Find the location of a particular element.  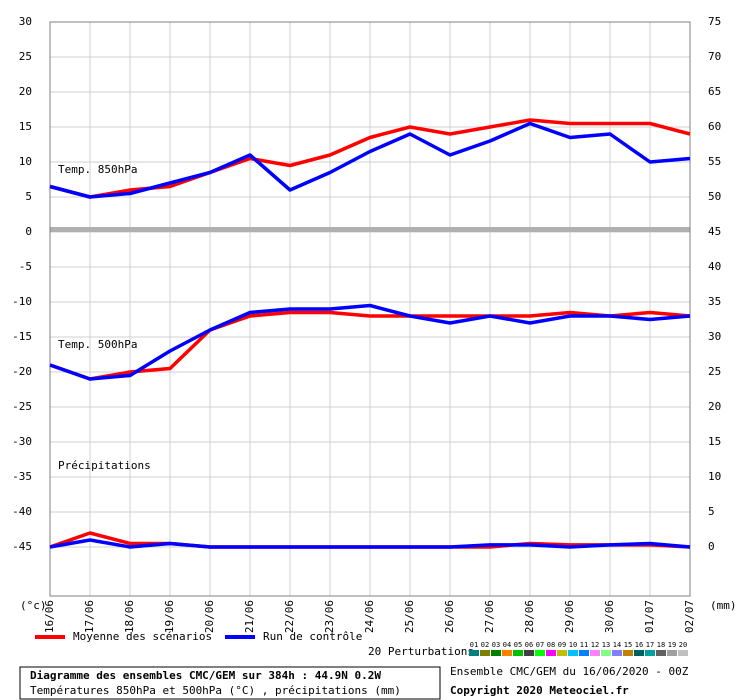

x-tick-label: 17/06 is located at coordinates (89, 616).